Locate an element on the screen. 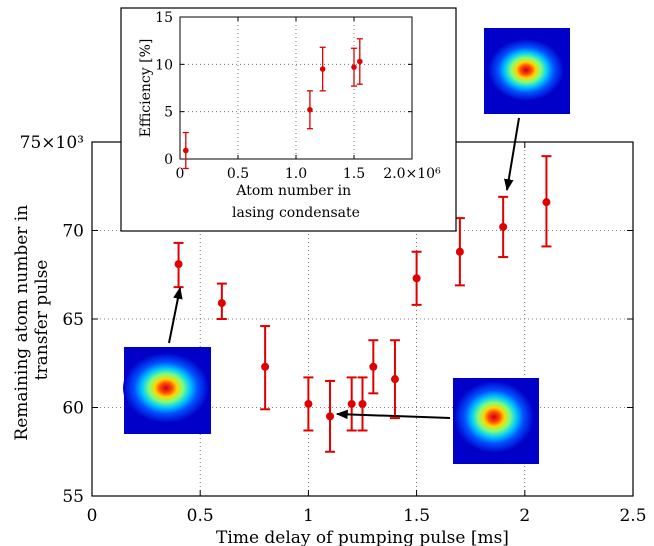 The width and height of the screenshot is (654, 546). main-xlabel: Time delay of pumping pulse [ms] is located at coordinates (362, 537).